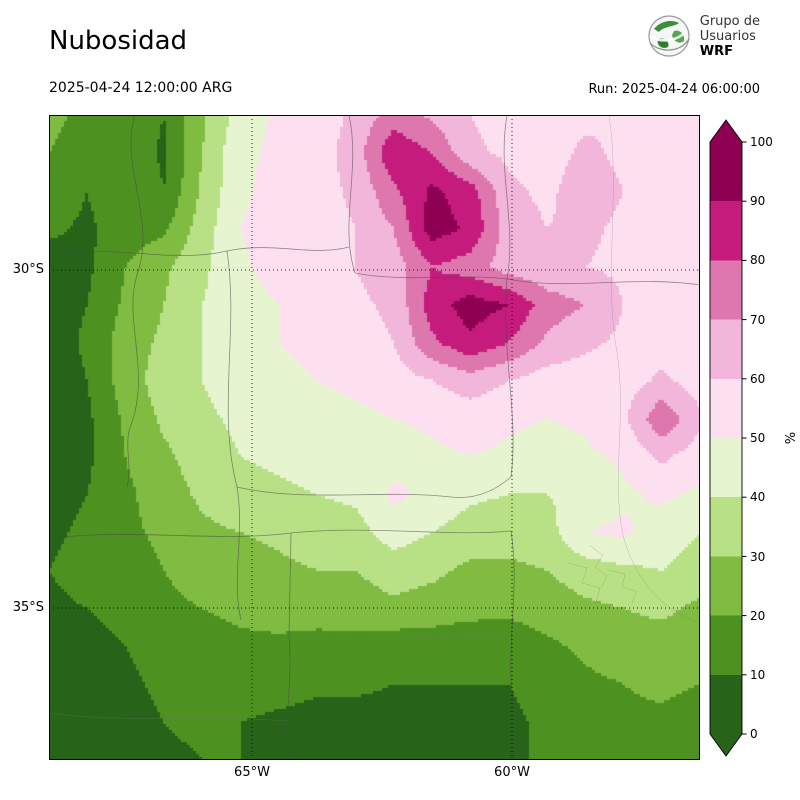  I want to click on colorbar-tick-label: 60, so click(757, 379).